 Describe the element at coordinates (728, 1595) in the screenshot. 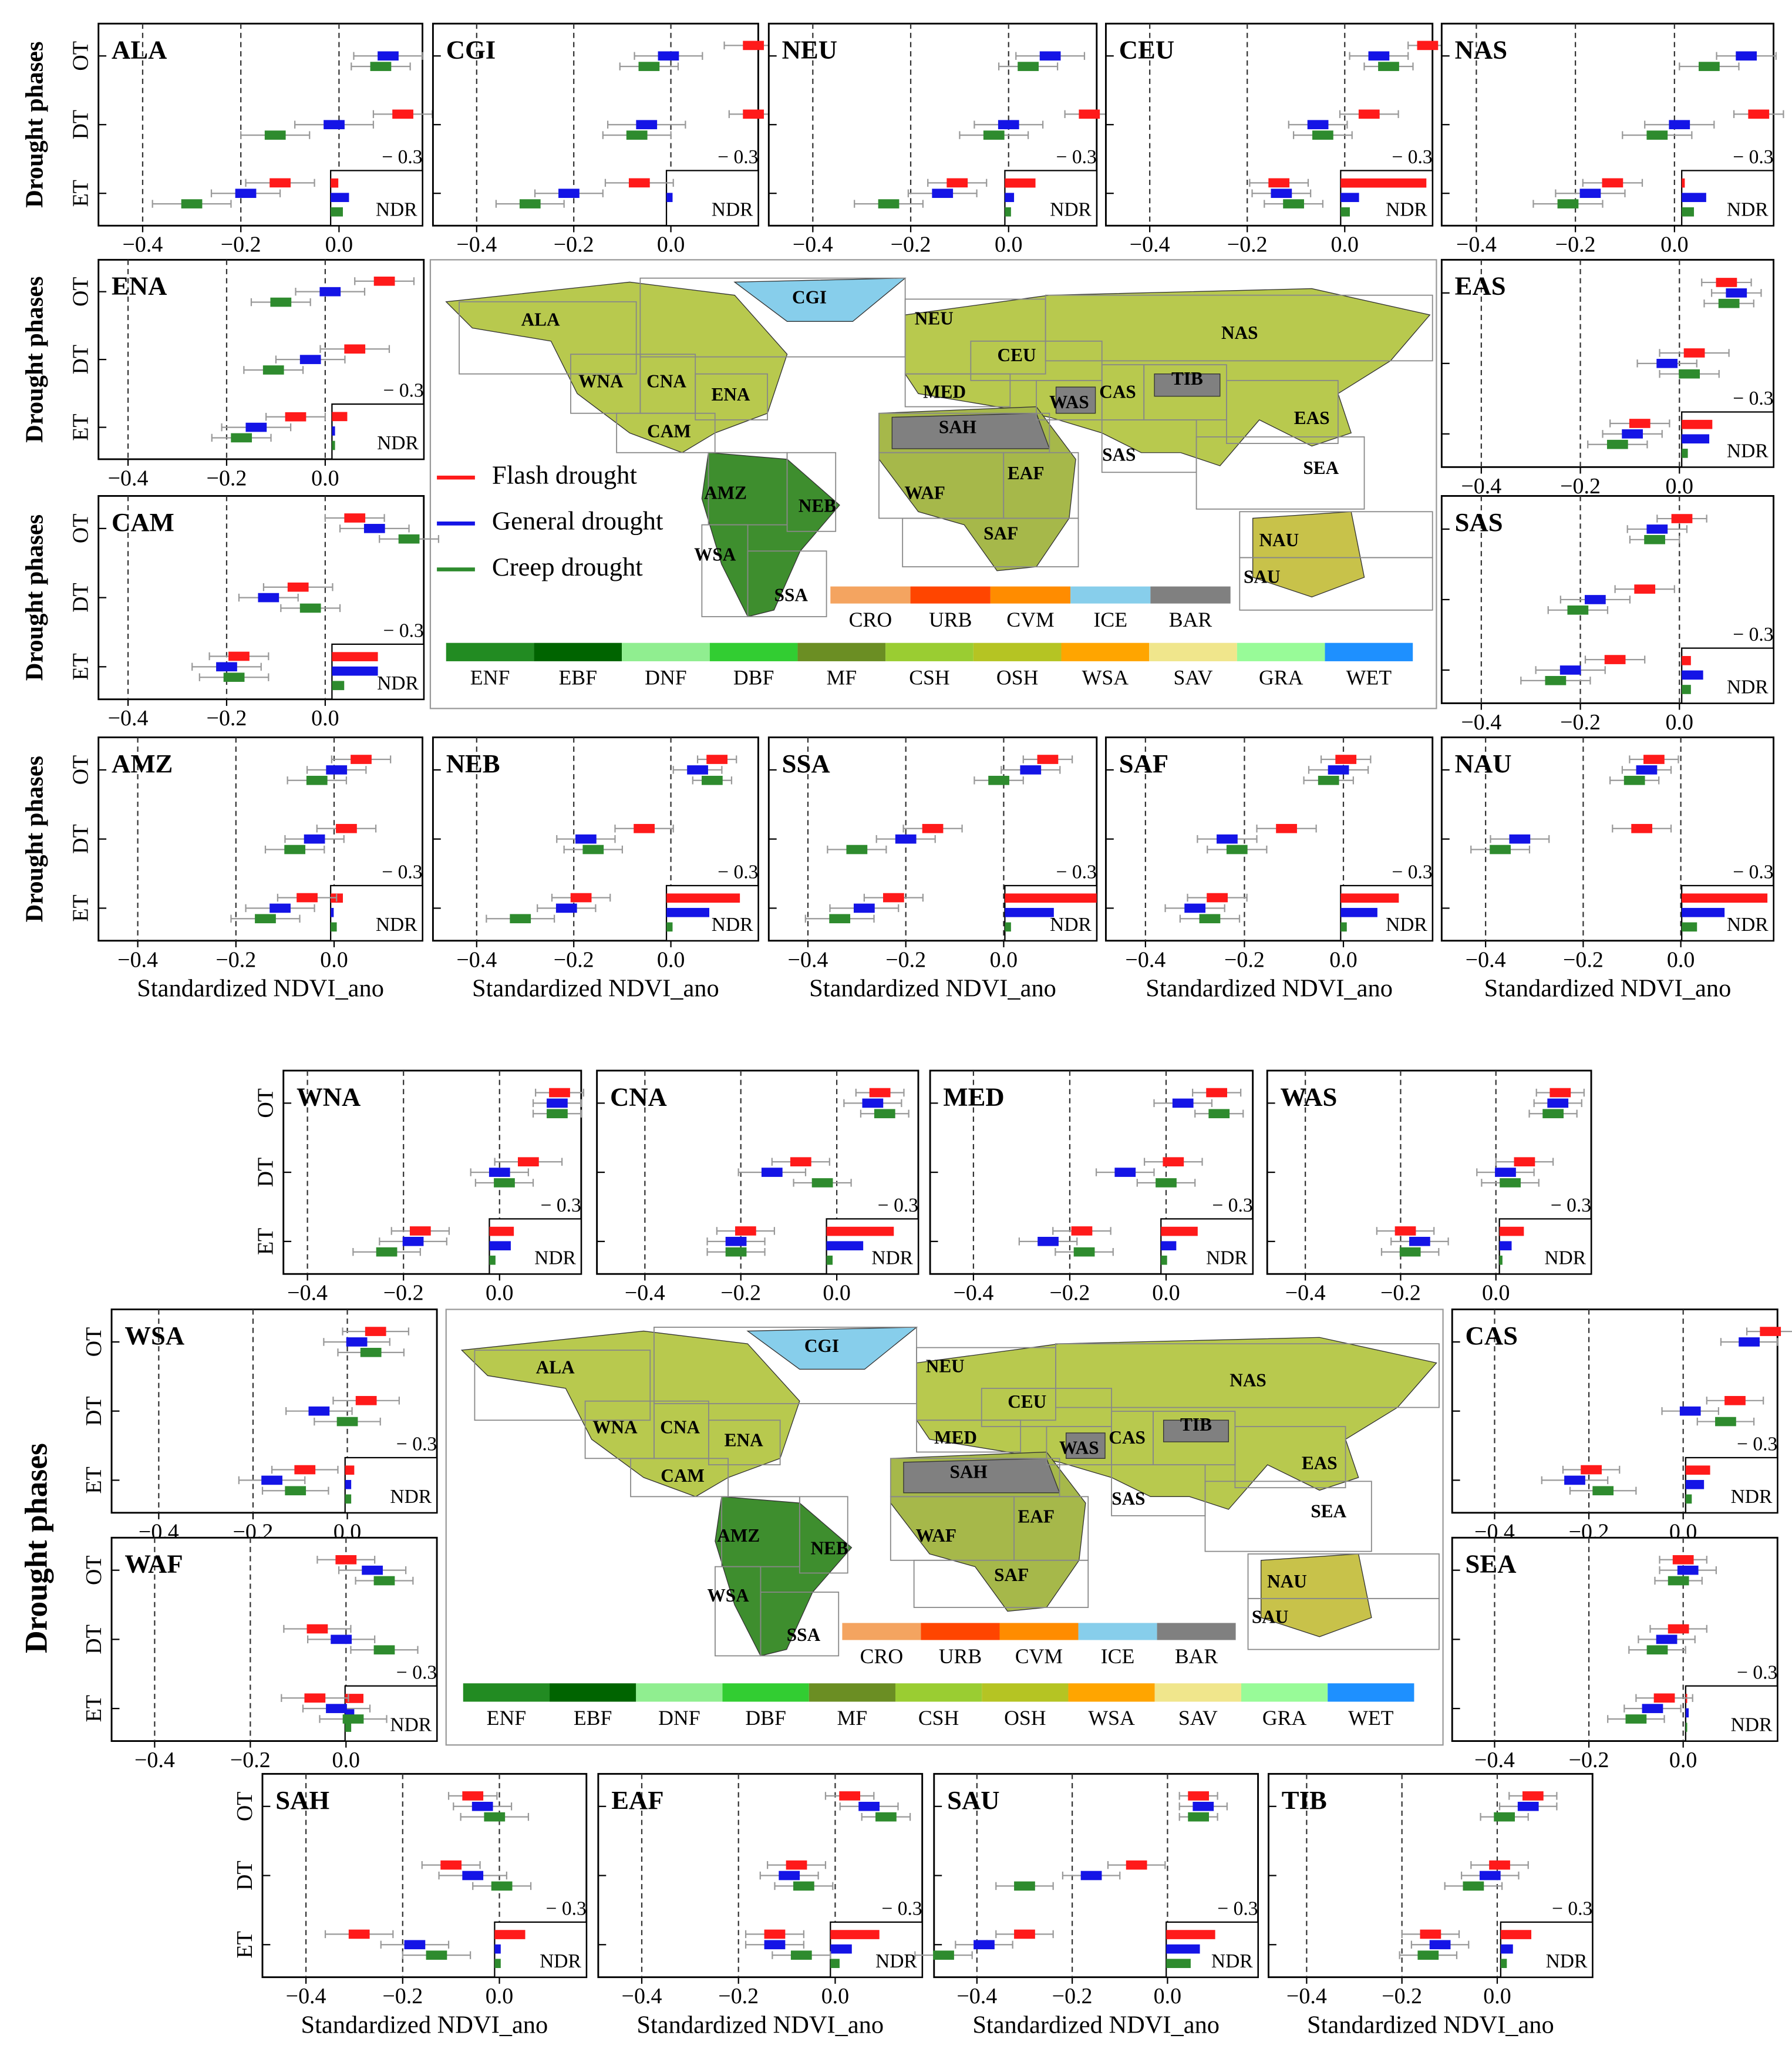

I see `region-label: WSA` at that location.